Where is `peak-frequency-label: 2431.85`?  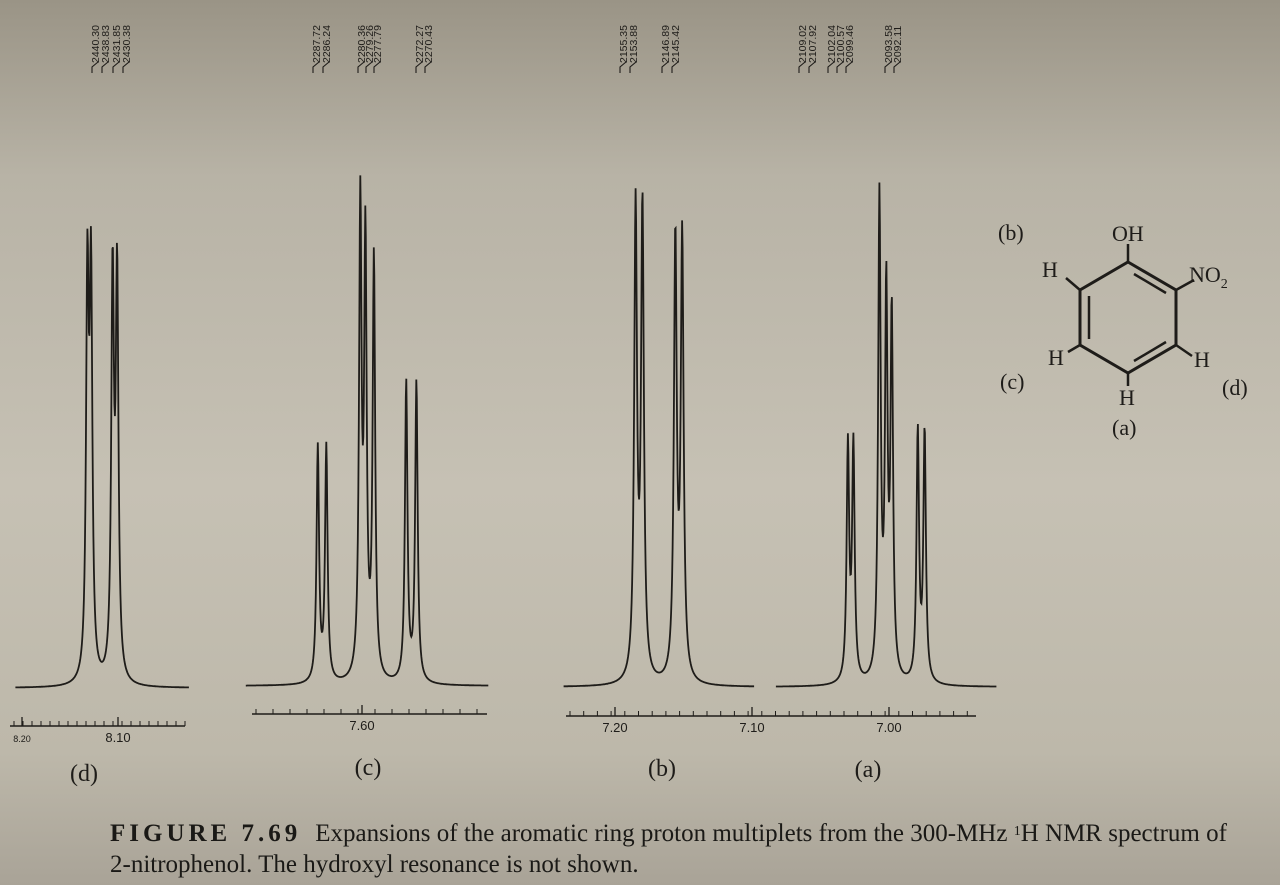 peak-frequency-label: 2431.85 is located at coordinates (117, 44).